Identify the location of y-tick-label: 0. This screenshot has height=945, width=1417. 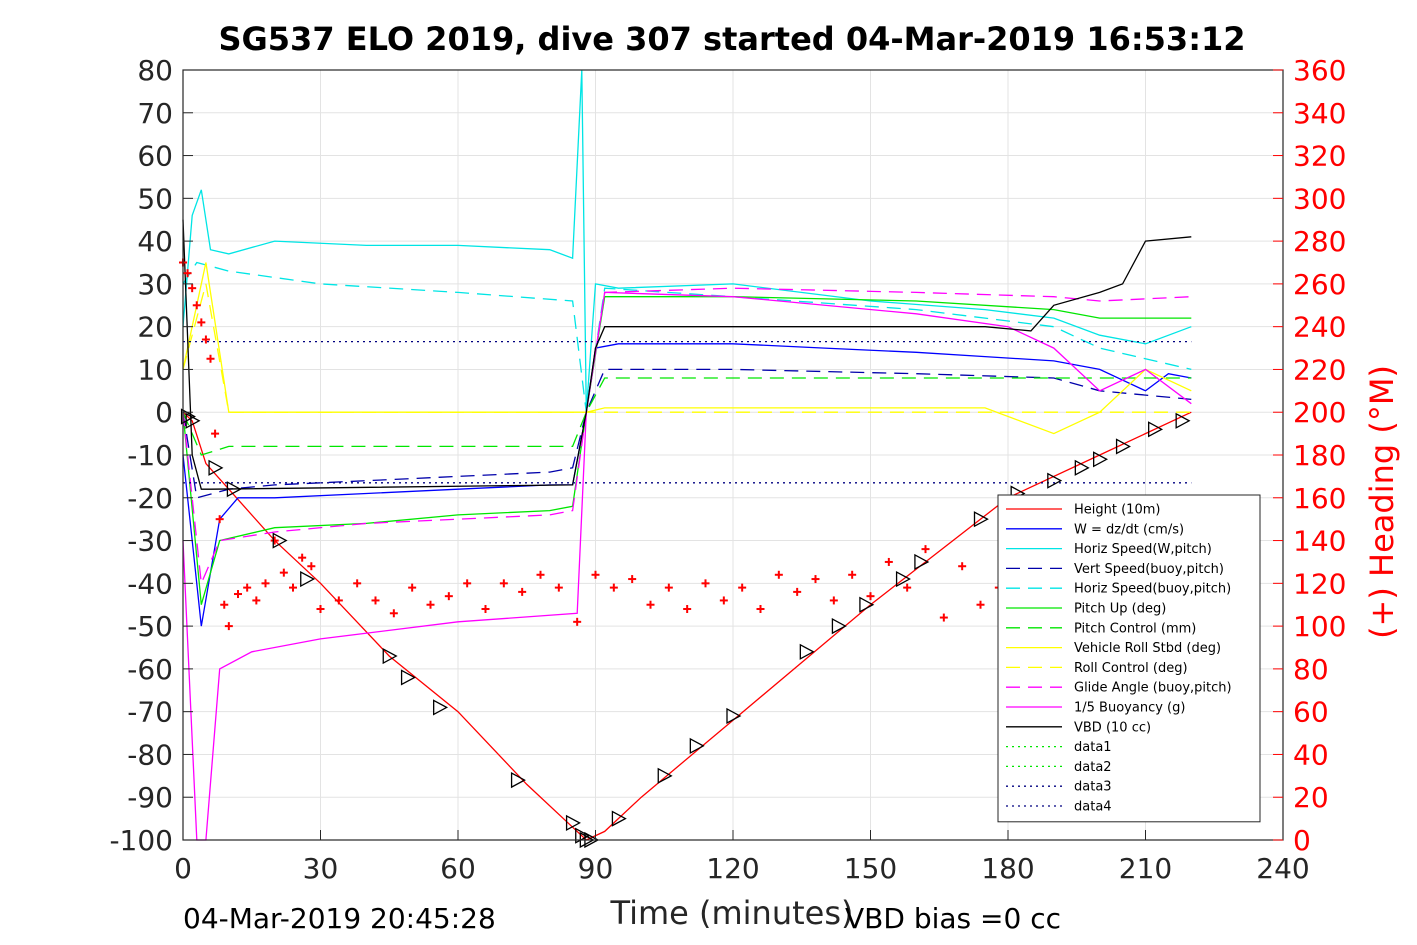
(164, 412).